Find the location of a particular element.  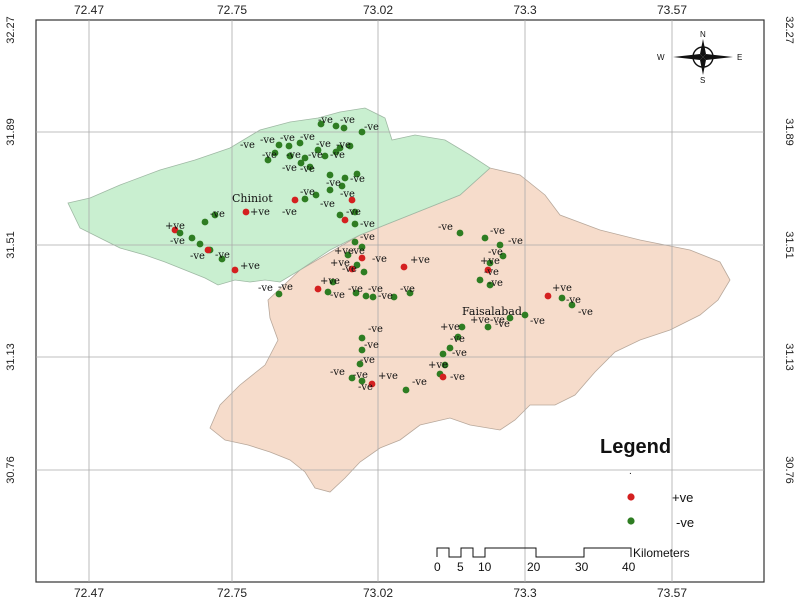

point-label-15: -ve is located at coordinates (333, 183).